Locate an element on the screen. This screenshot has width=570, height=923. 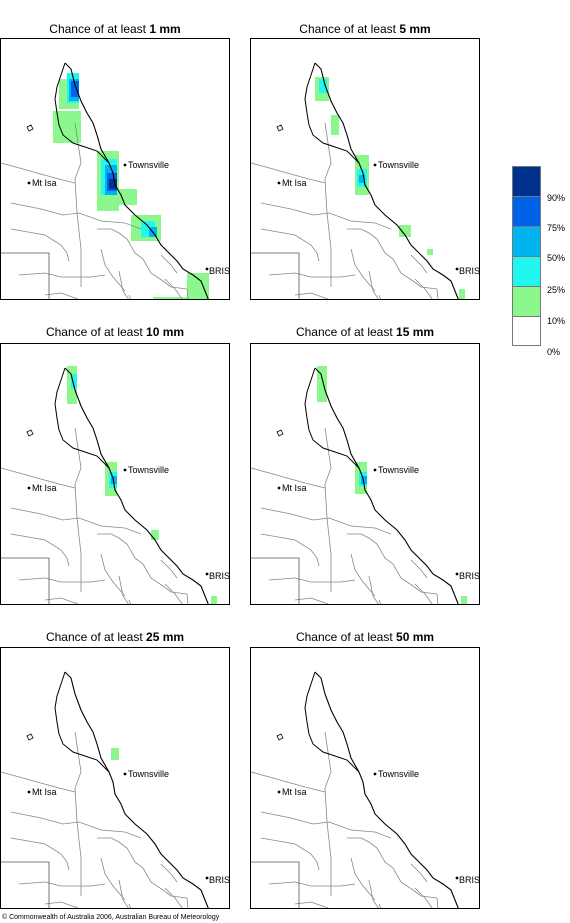
map-25mm: Townsville Mt Isa BRIS is located at coordinates (115, 778).